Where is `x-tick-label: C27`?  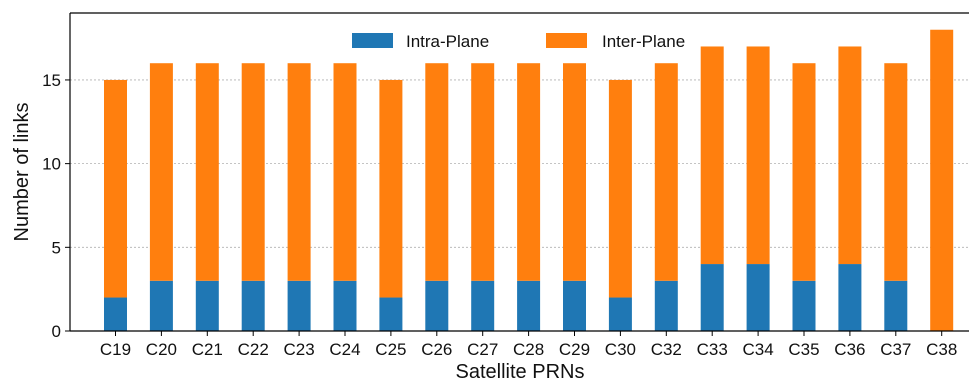
x-tick-label: C27 is located at coordinates (482, 349).